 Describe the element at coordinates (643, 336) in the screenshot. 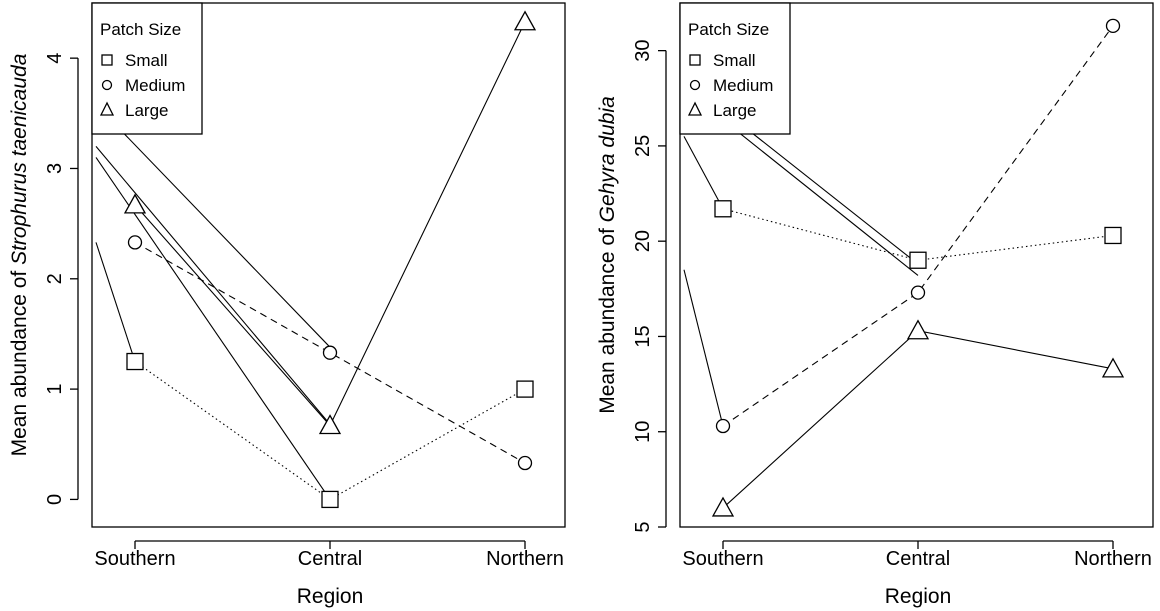

I see `y-tick-label: 15` at that location.